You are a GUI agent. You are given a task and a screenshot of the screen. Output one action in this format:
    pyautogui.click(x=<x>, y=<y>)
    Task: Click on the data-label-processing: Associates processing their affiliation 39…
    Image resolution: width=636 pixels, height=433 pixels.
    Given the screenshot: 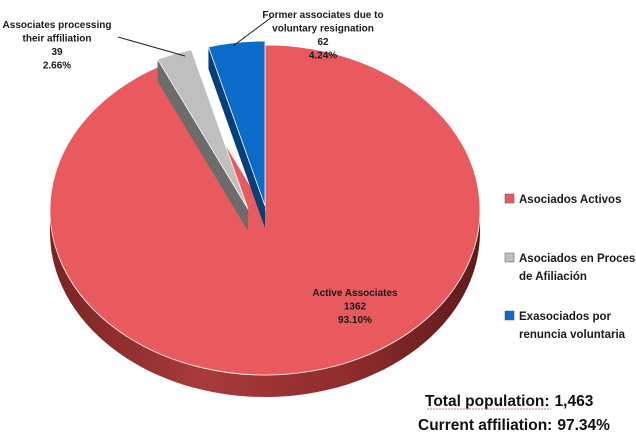 What is the action you would take?
    pyautogui.click(x=57, y=46)
    